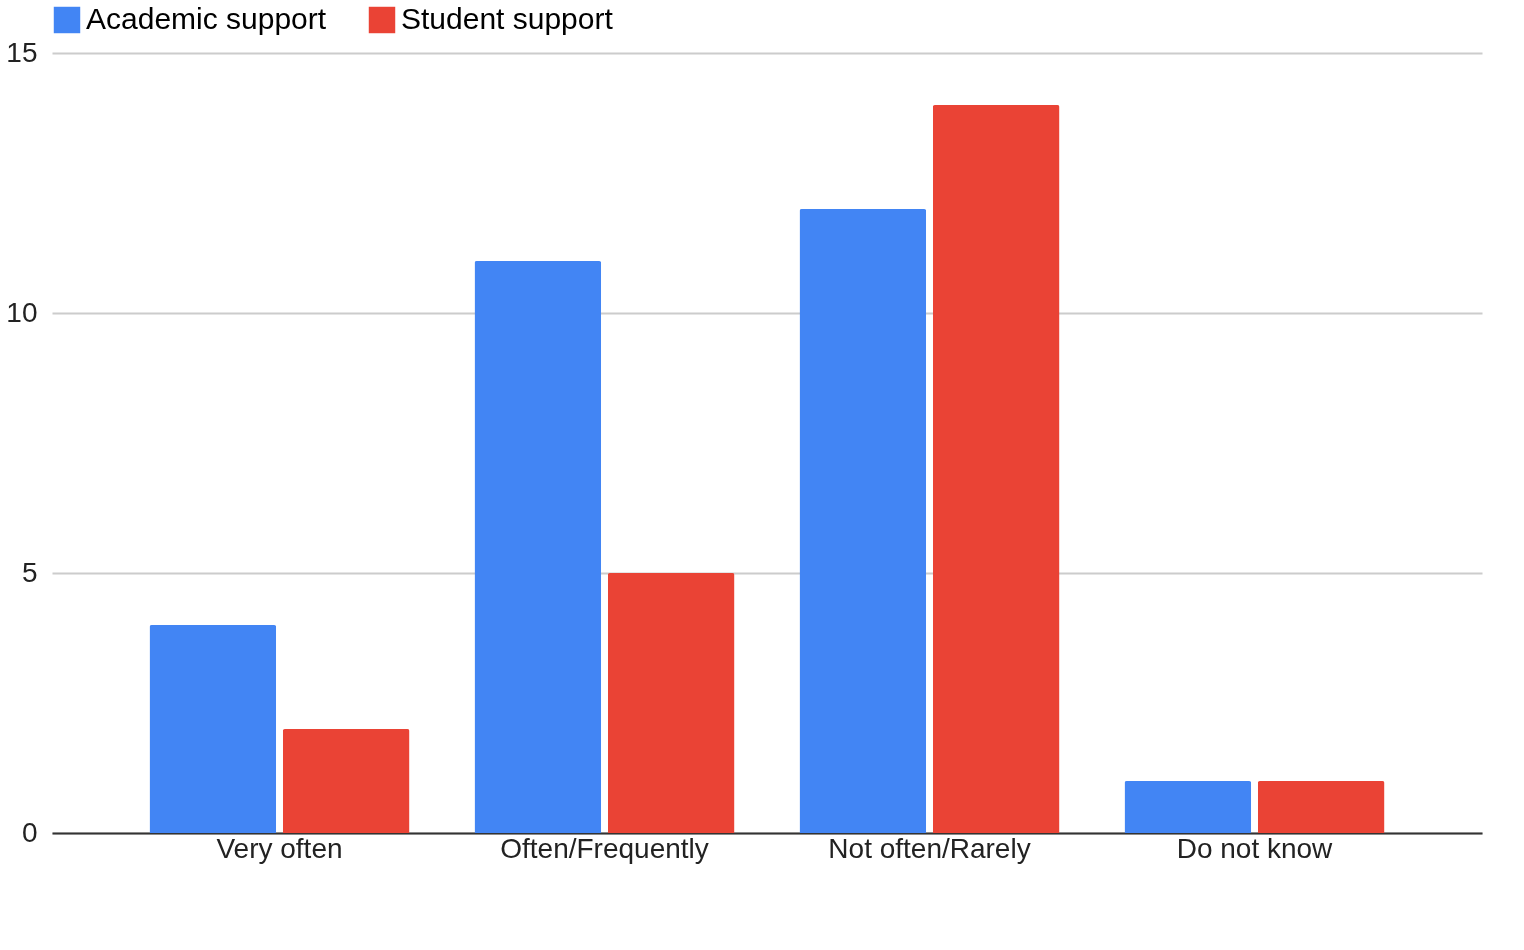  Describe the element at coordinates (507, 18) in the screenshot. I see `legend-label: Student support` at that location.